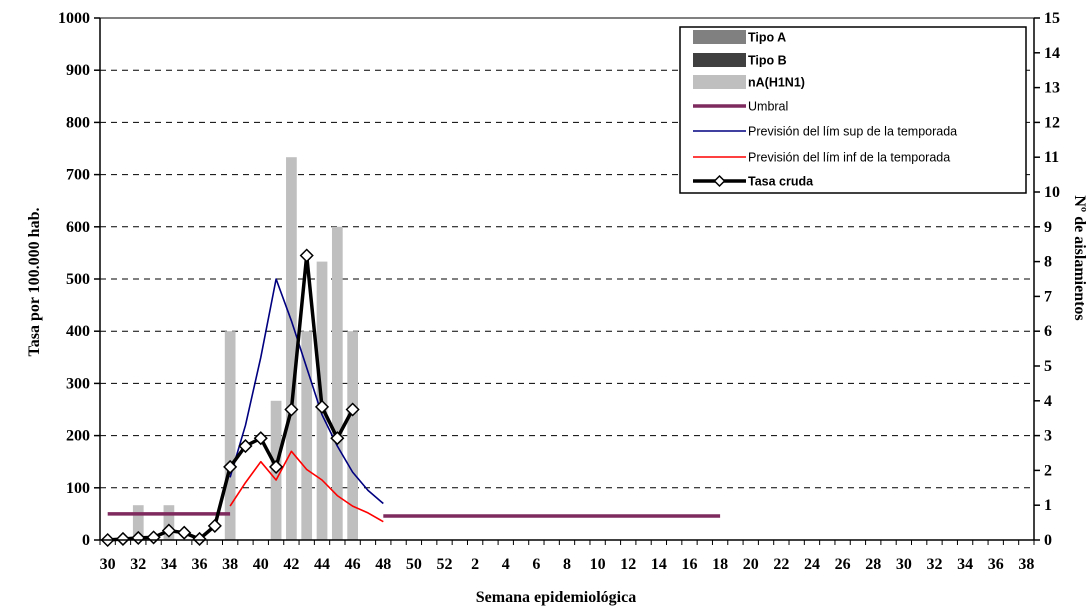 This screenshot has height=609, width=1088. What do you see at coordinates (536, 564) in the screenshot?
I see `x-tick-label: 6` at bounding box center [536, 564].